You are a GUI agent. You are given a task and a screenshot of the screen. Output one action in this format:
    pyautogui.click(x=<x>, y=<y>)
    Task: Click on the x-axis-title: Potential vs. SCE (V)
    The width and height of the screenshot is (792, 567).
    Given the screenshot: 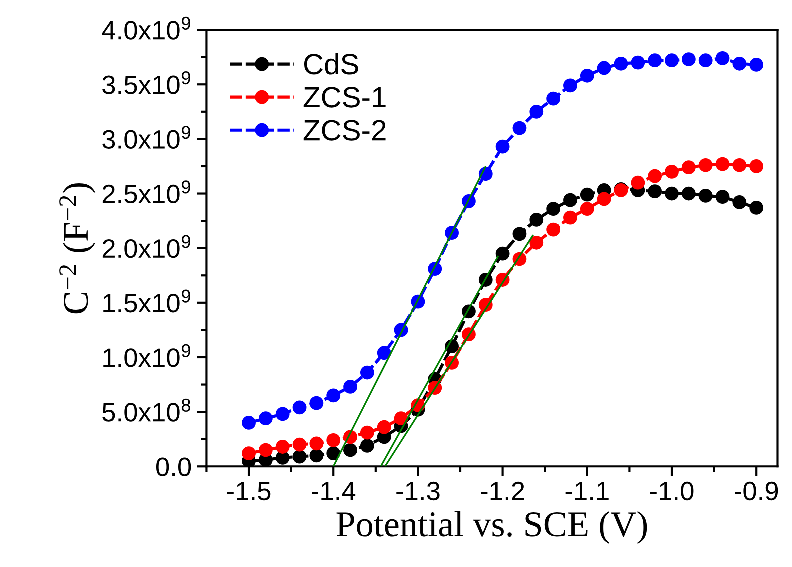 What is the action you would take?
    pyautogui.click(x=492, y=527)
    